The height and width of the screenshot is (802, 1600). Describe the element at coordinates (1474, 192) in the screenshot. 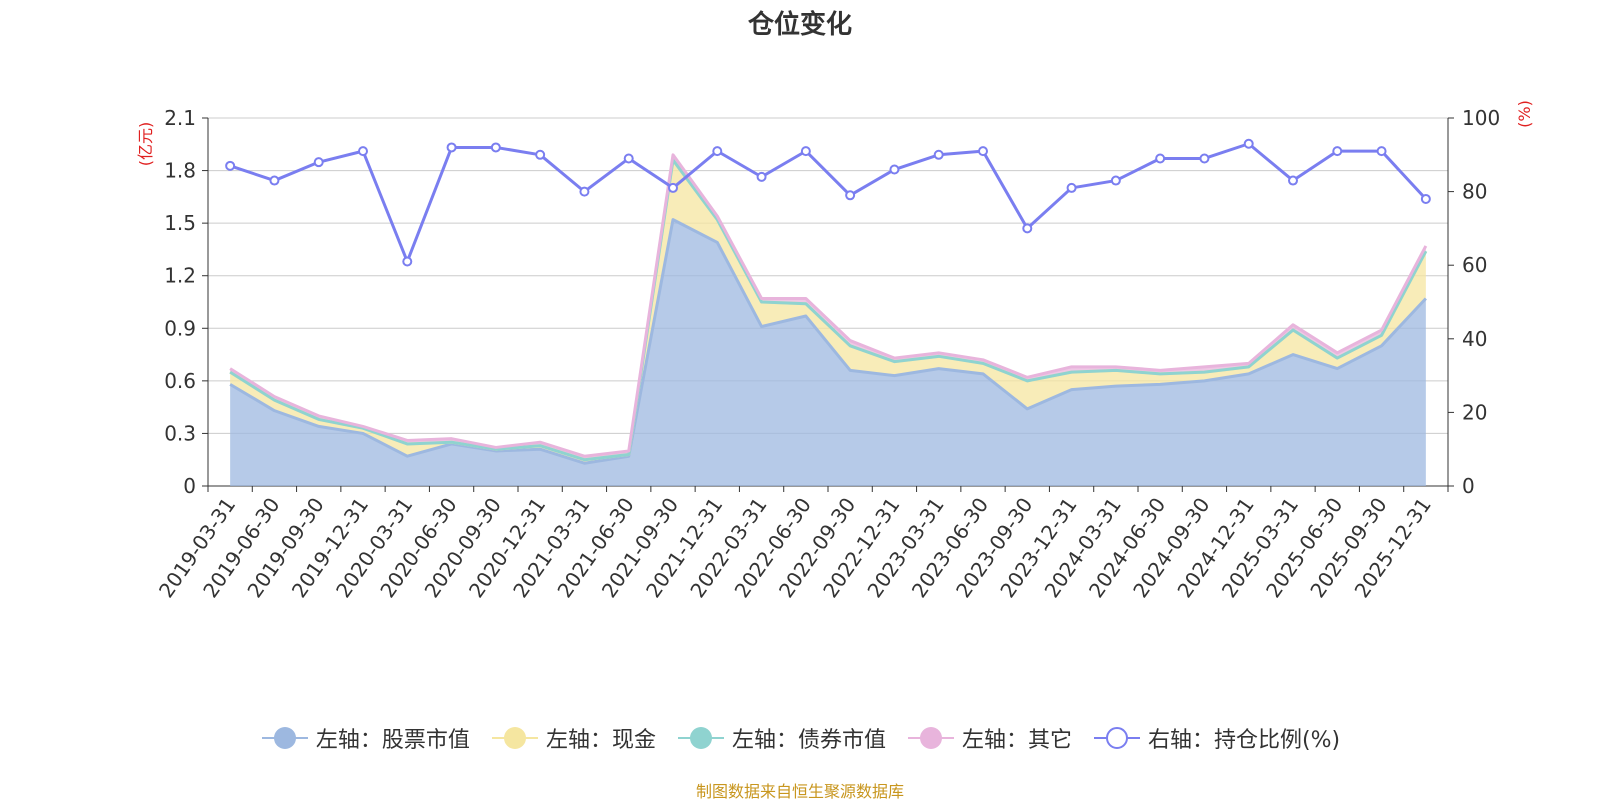

I see `right-tick-label: 80` at that location.